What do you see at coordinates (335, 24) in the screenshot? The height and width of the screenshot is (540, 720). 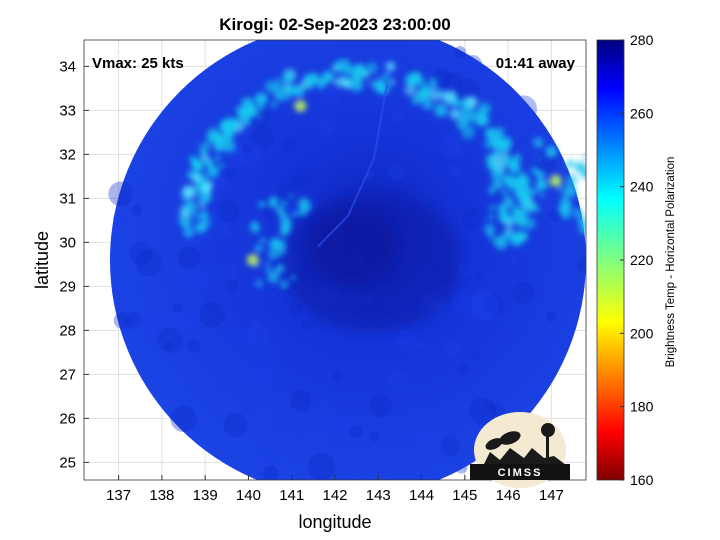 I see `figure-title: Kirogi: 02-Sep-2023 23:00:00` at bounding box center [335, 24].